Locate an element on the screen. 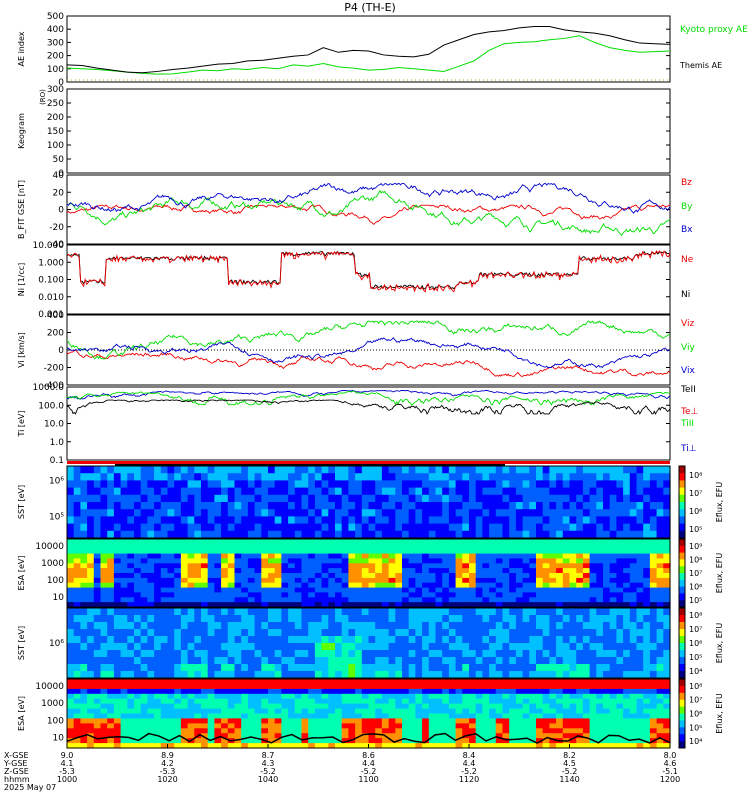  xaxis-row-label: X-GSE is located at coordinates (16, 755).